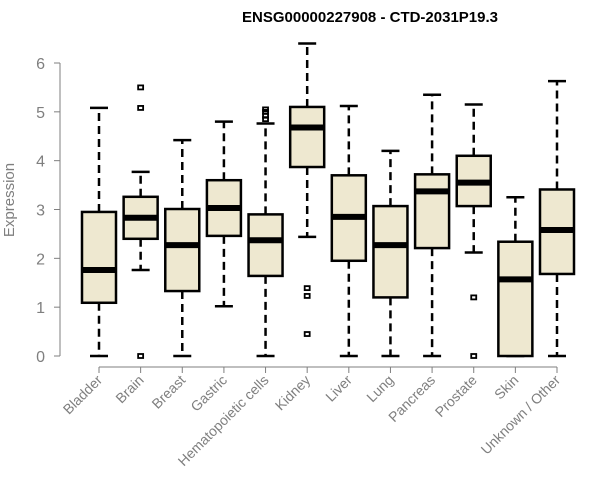 The height and width of the screenshot is (500, 600). What do you see at coordinates (521, 415) in the screenshot?
I see `x-tick-label: Unknown / Other` at bounding box center [521, 415].